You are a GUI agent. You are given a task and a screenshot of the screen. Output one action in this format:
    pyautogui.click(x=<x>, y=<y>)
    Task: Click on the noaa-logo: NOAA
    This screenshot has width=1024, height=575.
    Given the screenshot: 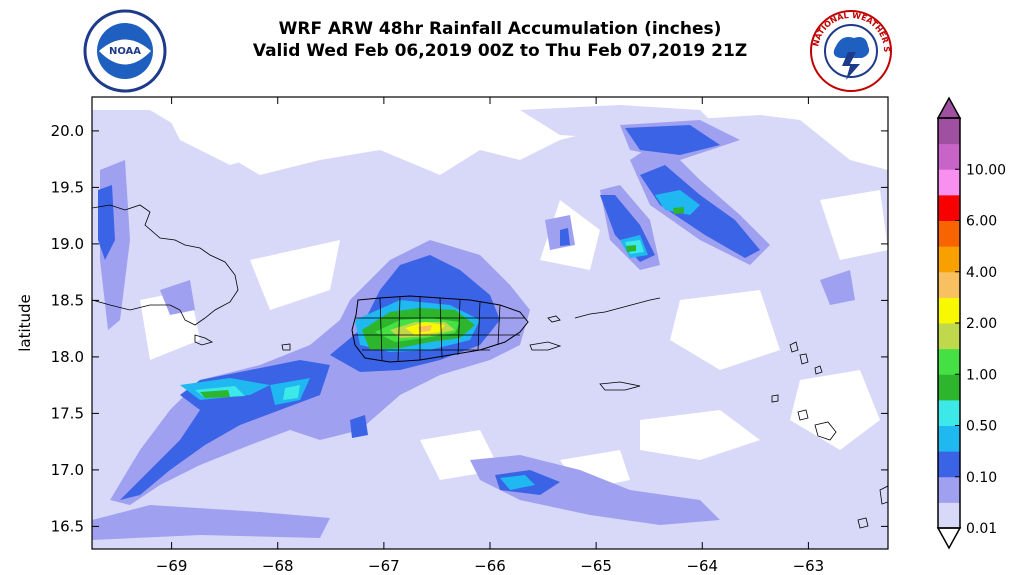 What is the action you would take?
    pyautogui.click(x=125, y=51)
    